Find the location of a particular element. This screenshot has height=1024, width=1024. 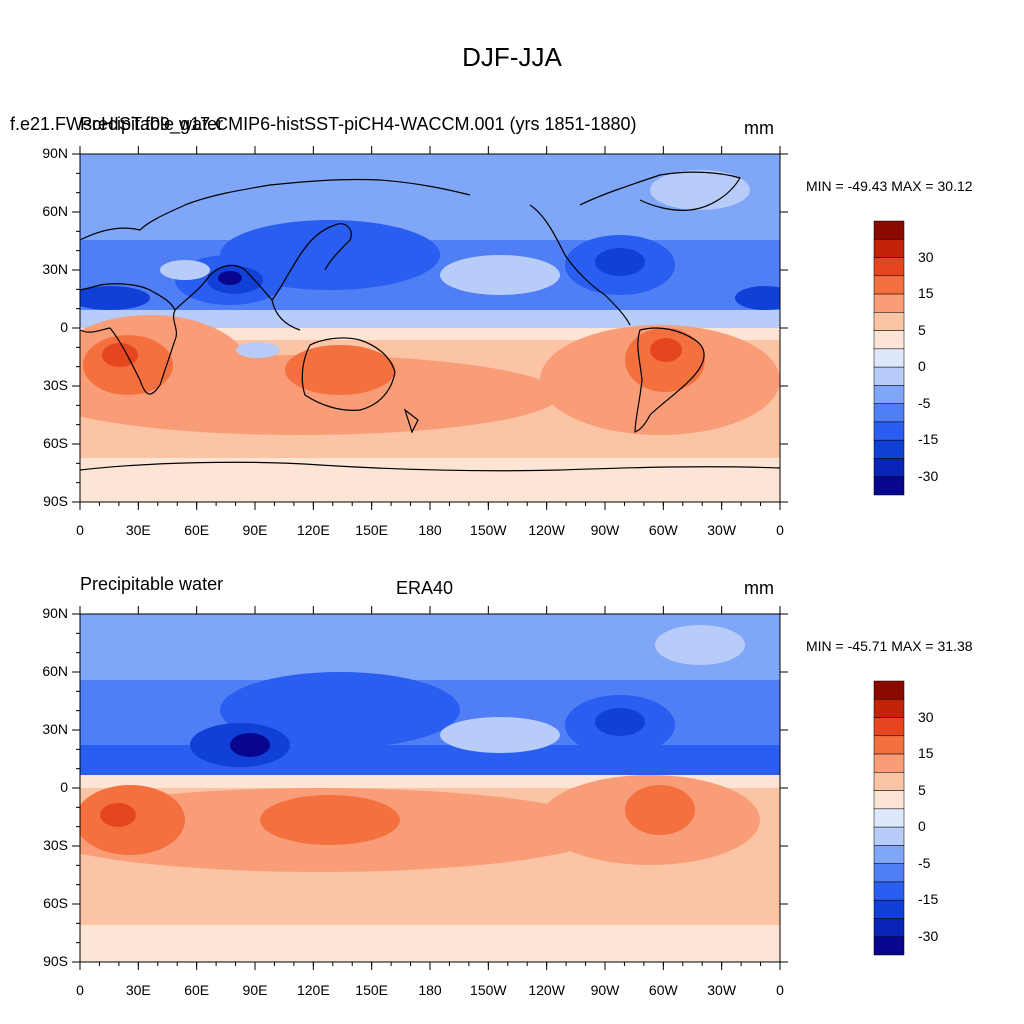

colorbars is located at coordinates (889, 588).